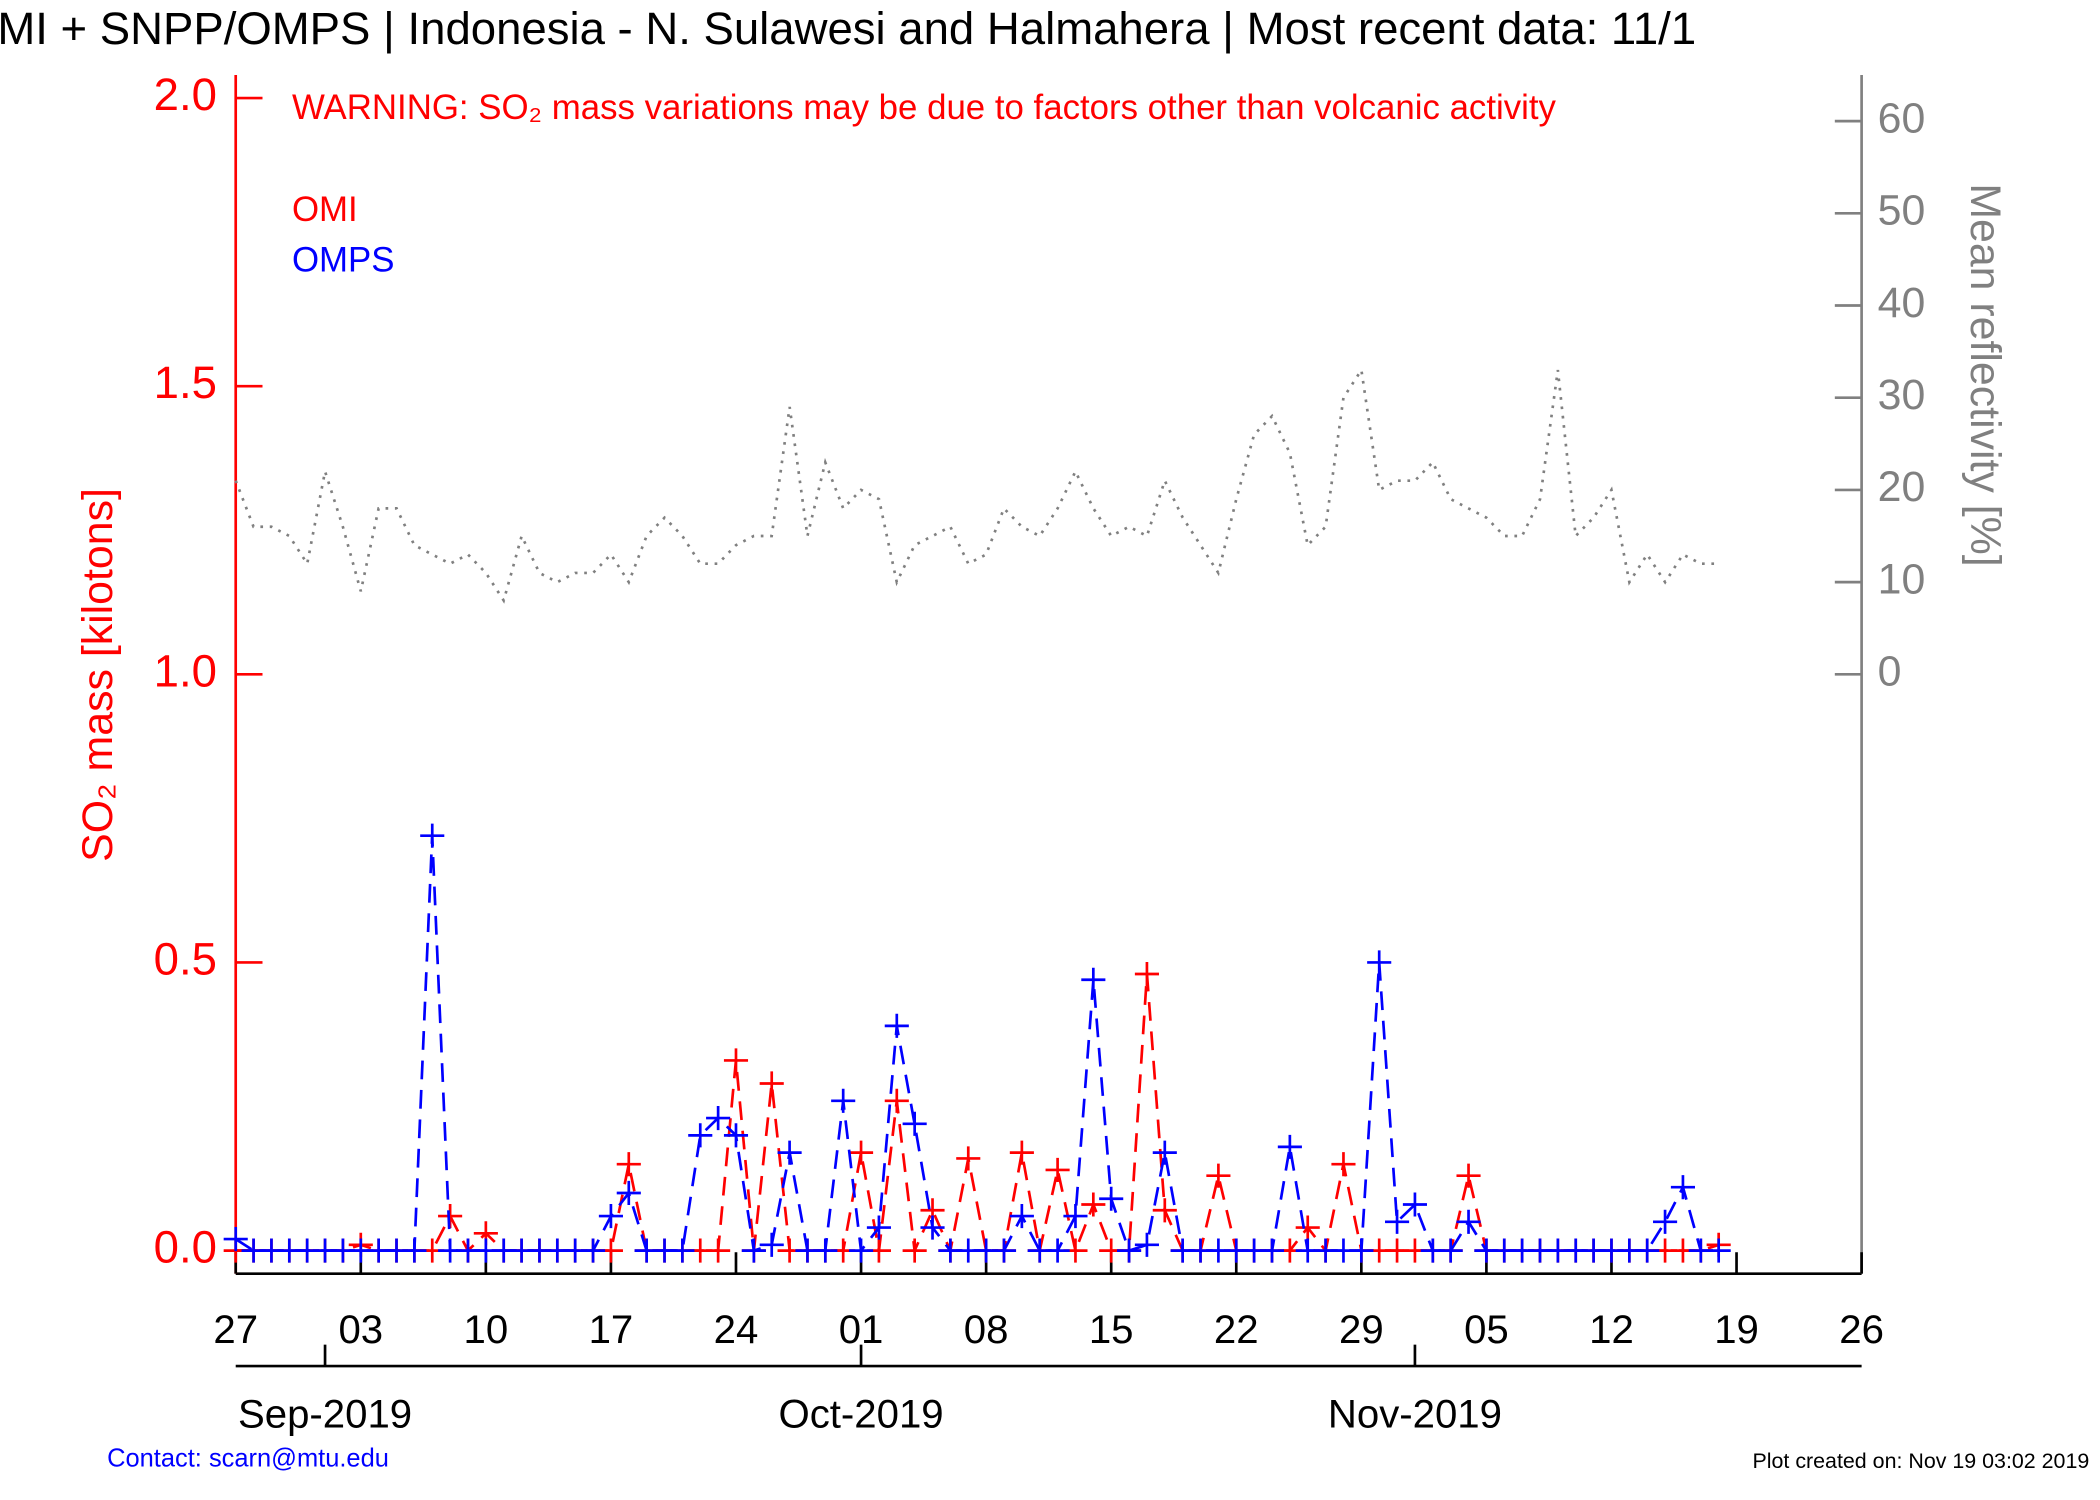 Image resolution: width=2100 pixels, height=1500 pixels. I want to click on x-tick-label: 26, so click(1861, 1329).